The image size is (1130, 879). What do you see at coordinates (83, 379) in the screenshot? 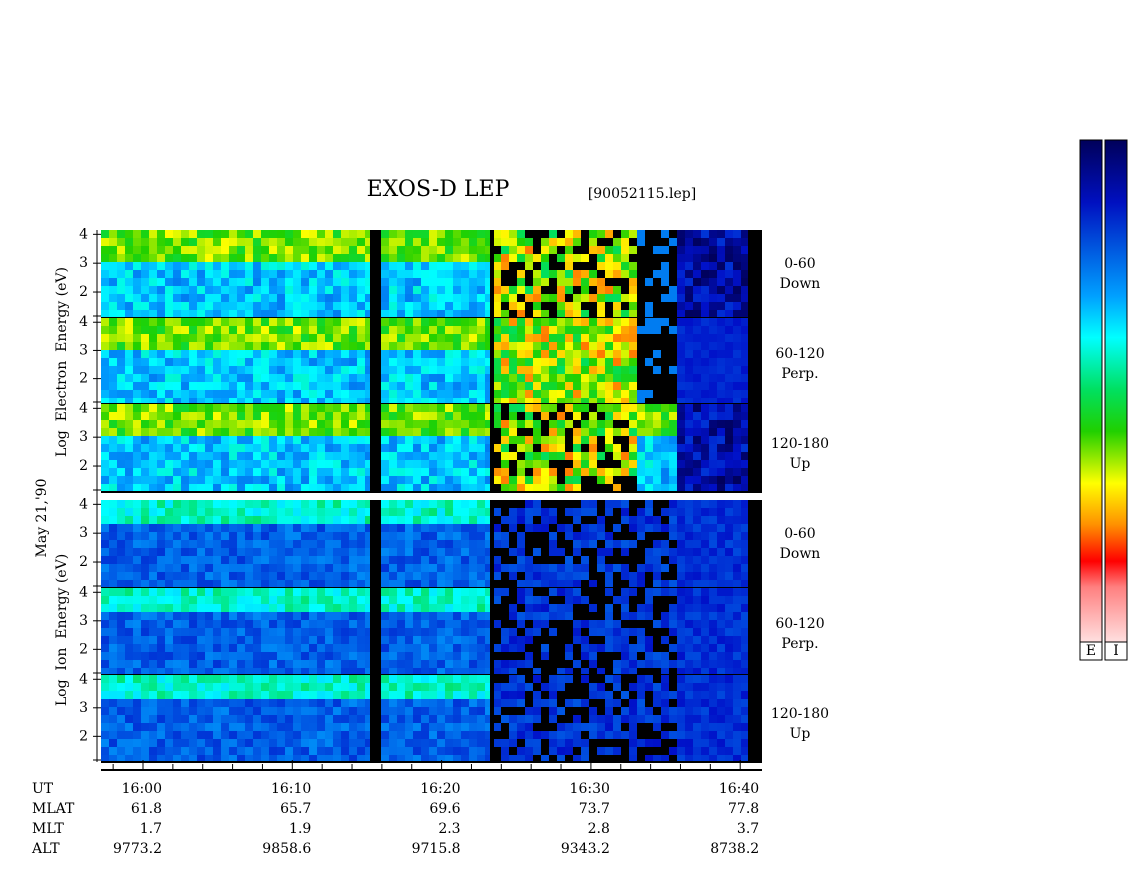
I see `y-tick-label: 2` at bounding box center [83, 379].